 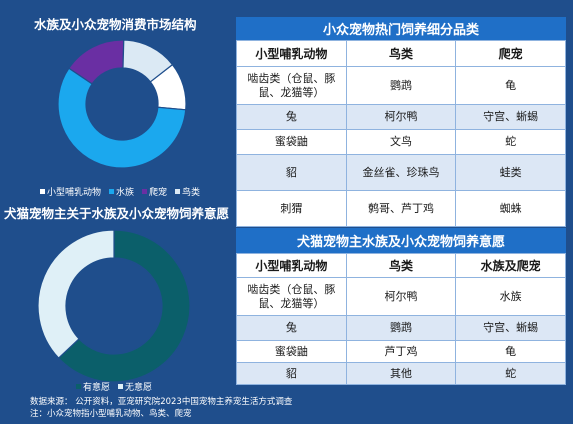 What do you see at coordinates (158, 193) in the screenshot?
I see `legend1-label-2: 爬宠` at bounding box center [158, 193].